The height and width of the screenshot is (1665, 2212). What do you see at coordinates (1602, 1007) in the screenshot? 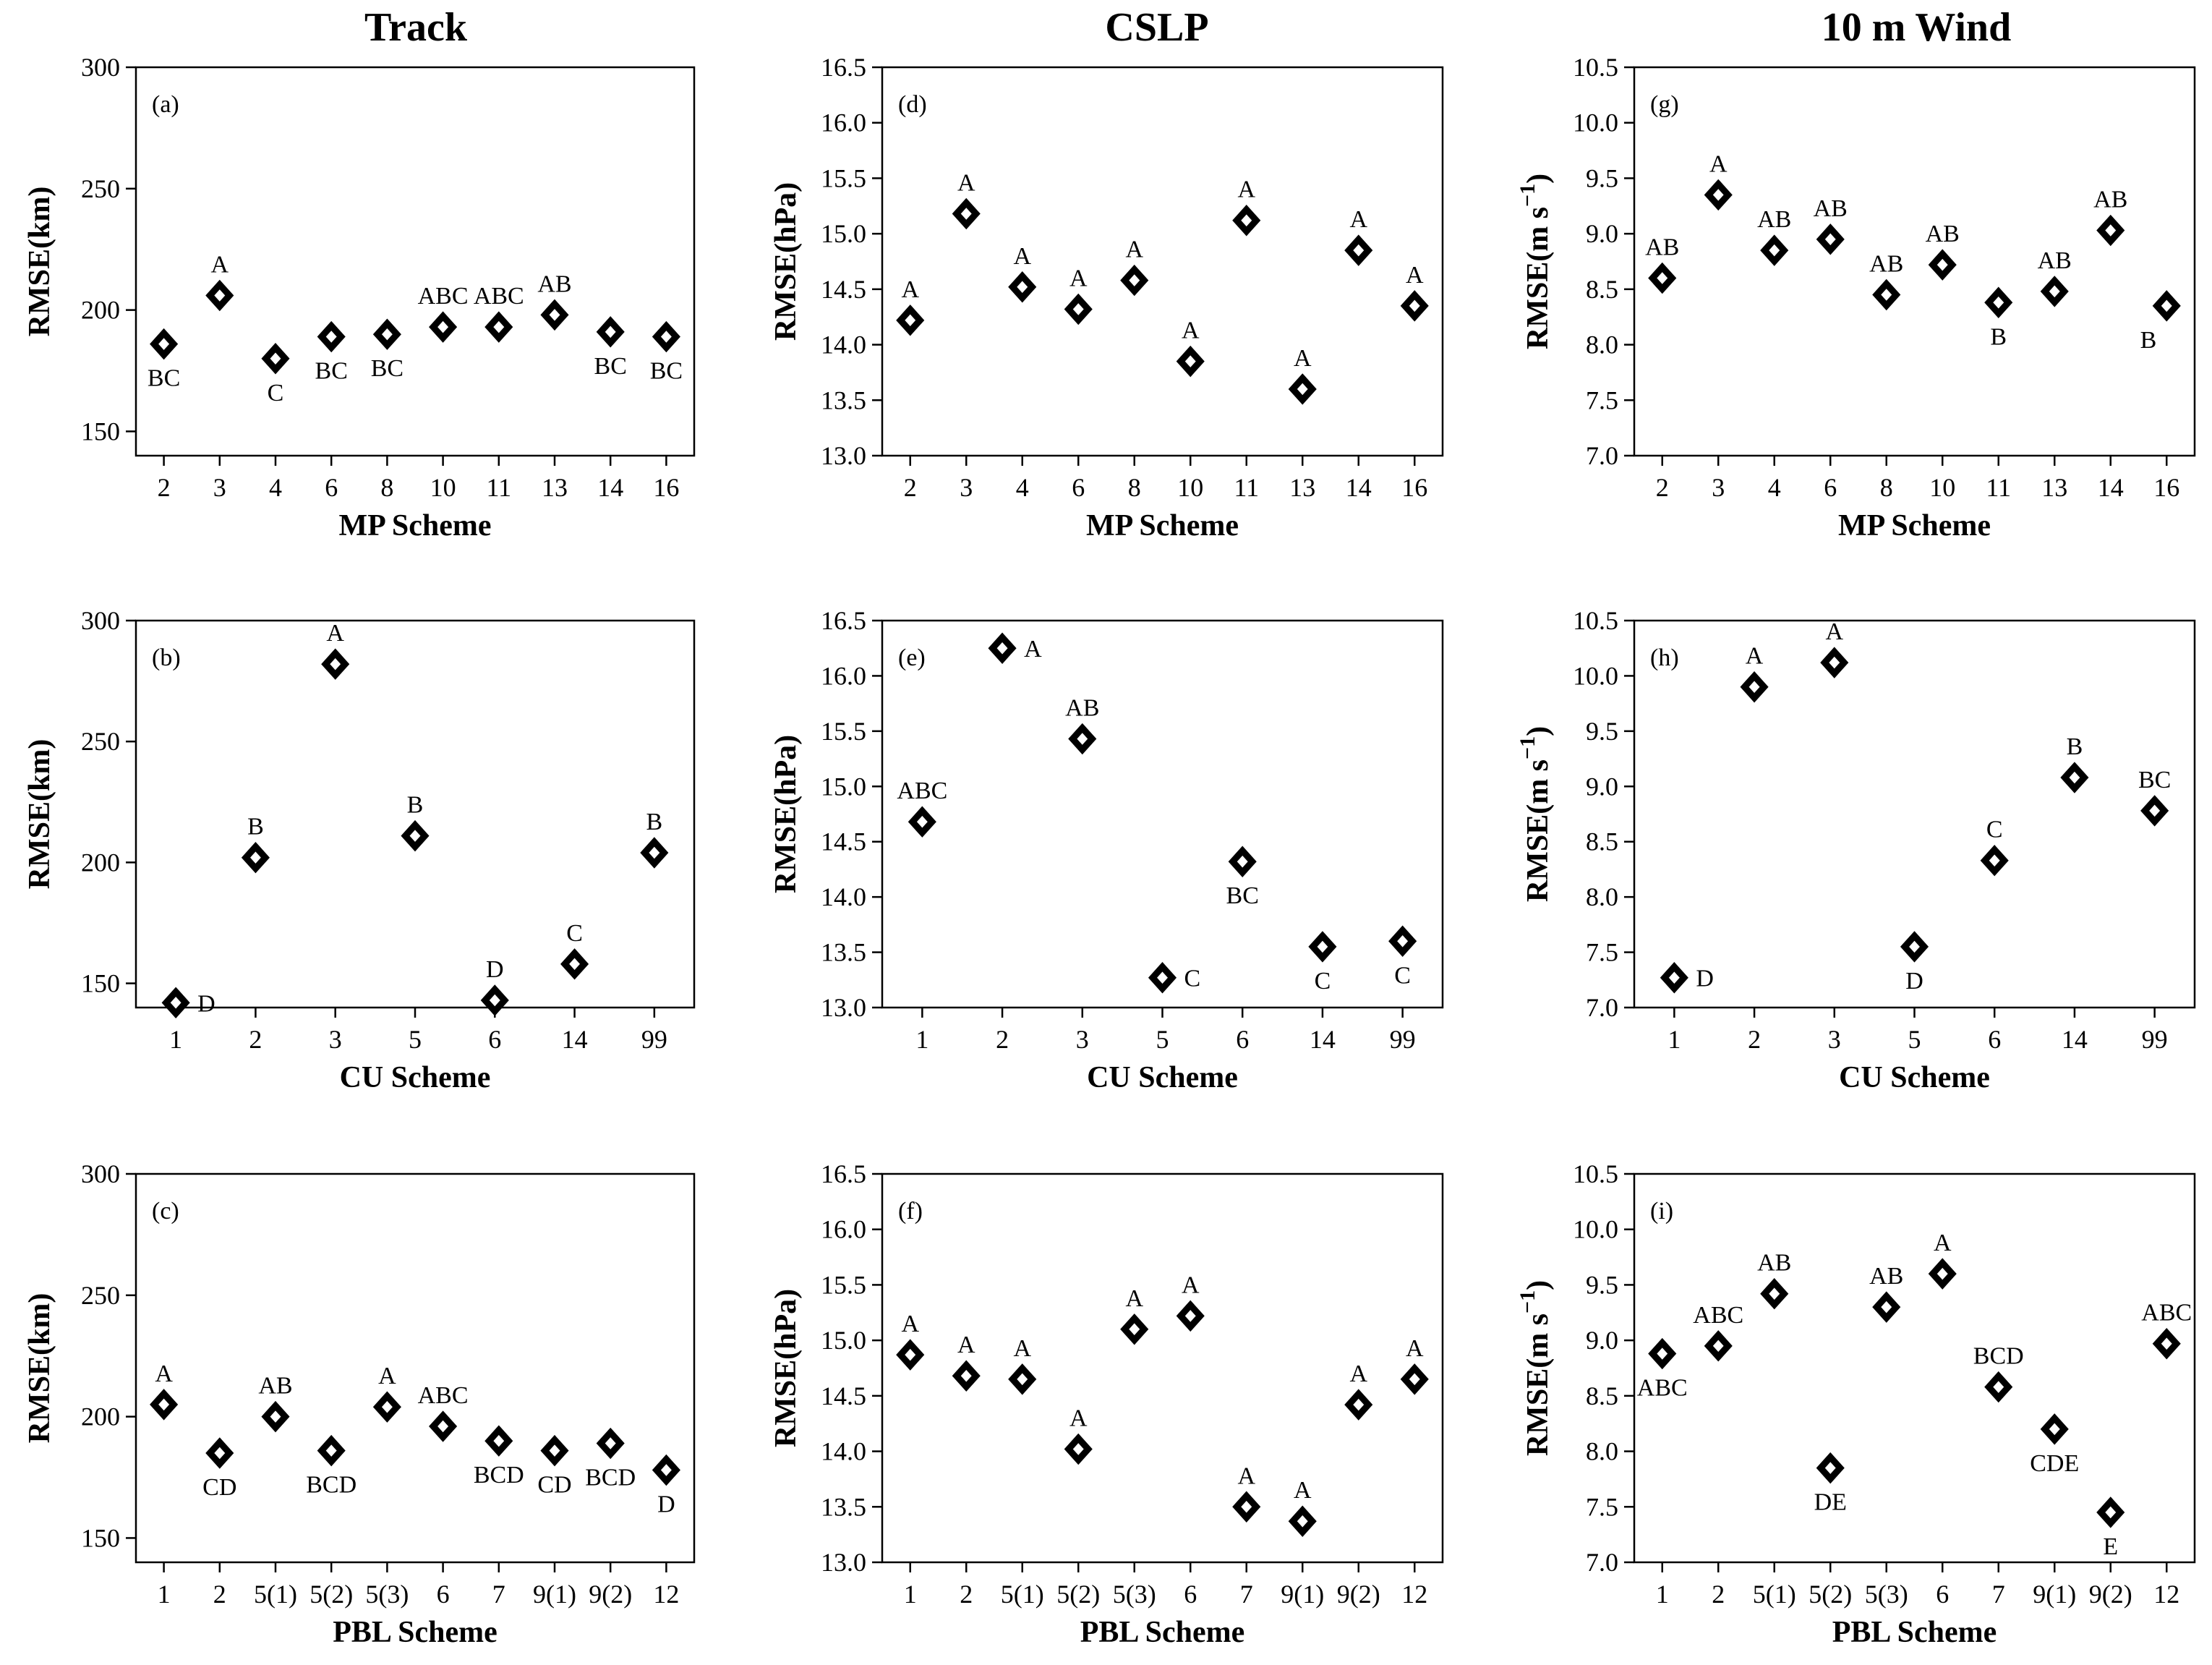
I see `y-tick-label: 7.0` at bounding box center [1602, 1007].